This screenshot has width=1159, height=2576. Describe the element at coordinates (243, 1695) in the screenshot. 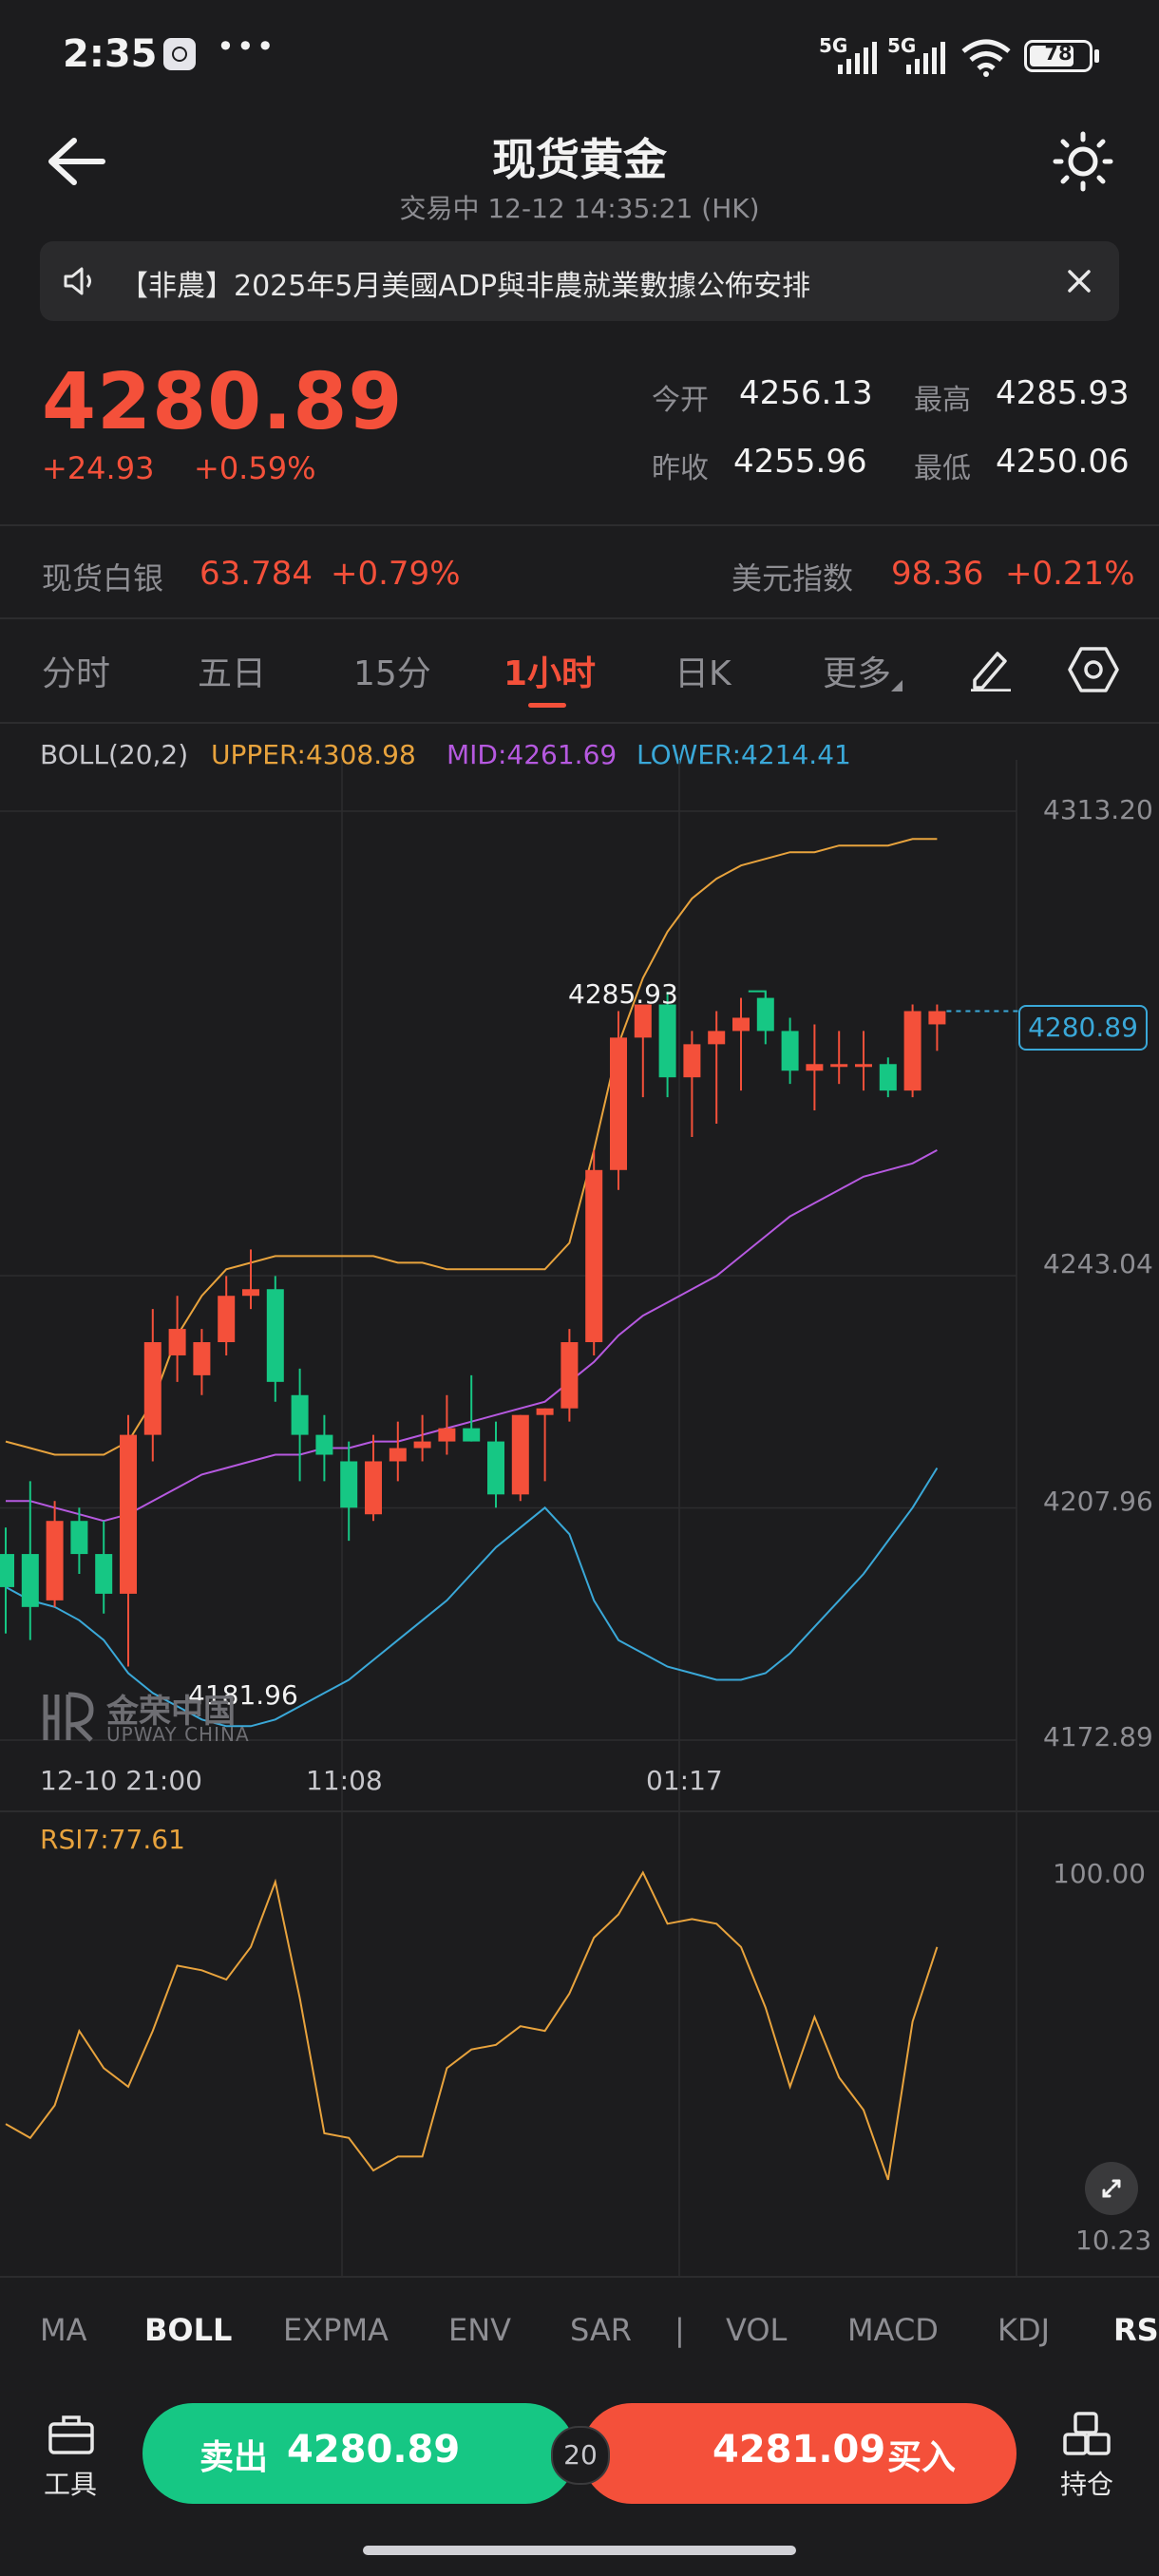

I see `low-marker-label: 4181.96` at that location.